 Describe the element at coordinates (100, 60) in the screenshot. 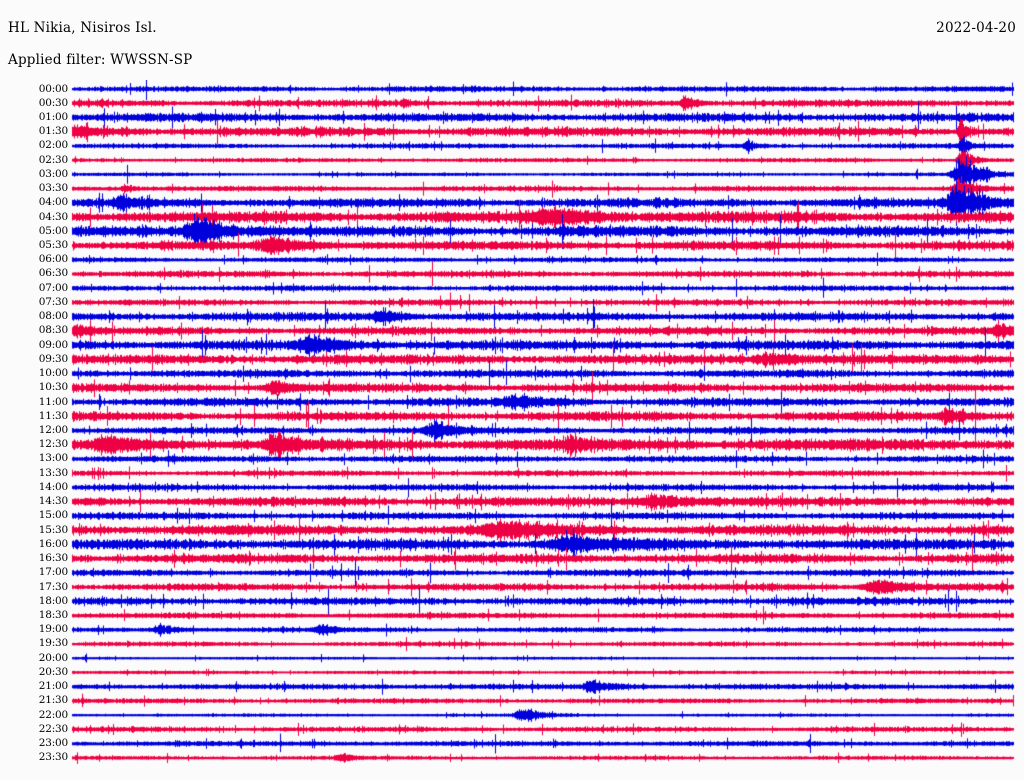

I see `applied-filter-label: Applied filter: WWSSN-SP` at that location.